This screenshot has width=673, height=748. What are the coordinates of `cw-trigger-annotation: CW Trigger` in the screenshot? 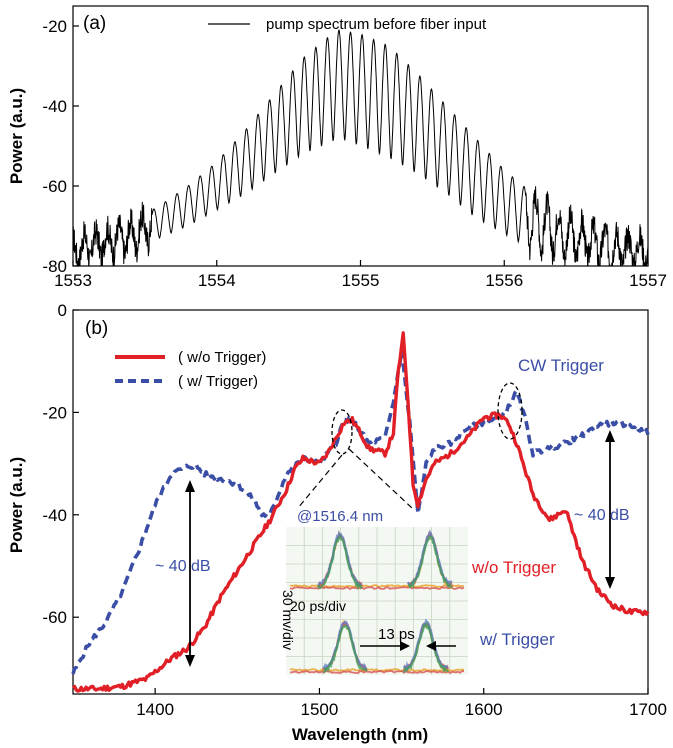 It's located at (561, 365).